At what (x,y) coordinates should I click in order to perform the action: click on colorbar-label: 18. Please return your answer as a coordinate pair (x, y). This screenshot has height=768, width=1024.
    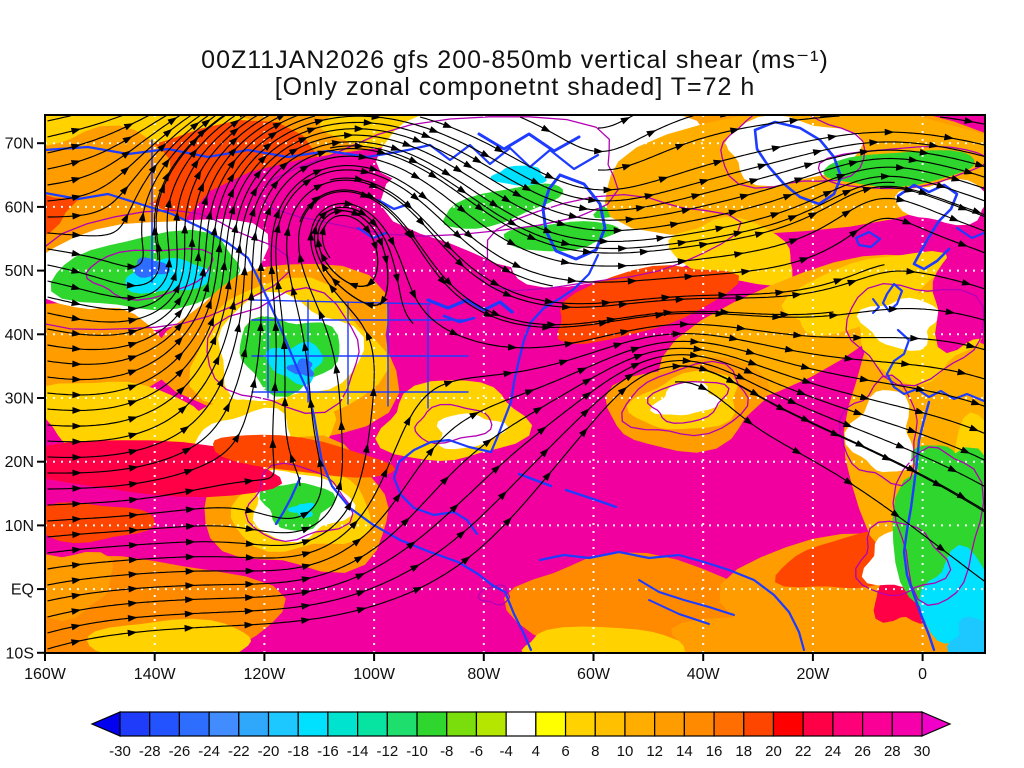
    Looking at the image, I should click on (743, 751).